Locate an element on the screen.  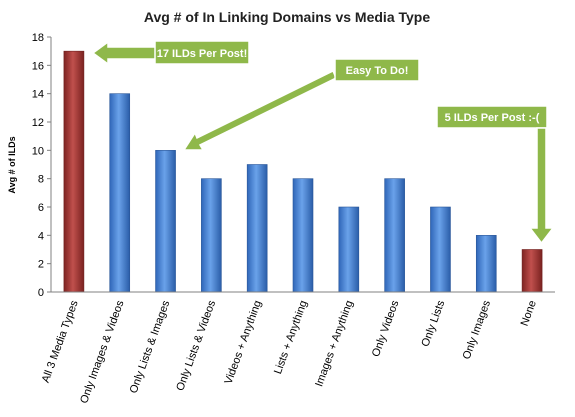
y-axis-ticks: 0 2 4 6 8 10 12 14 16 18 is located at coordinates (41, 165).